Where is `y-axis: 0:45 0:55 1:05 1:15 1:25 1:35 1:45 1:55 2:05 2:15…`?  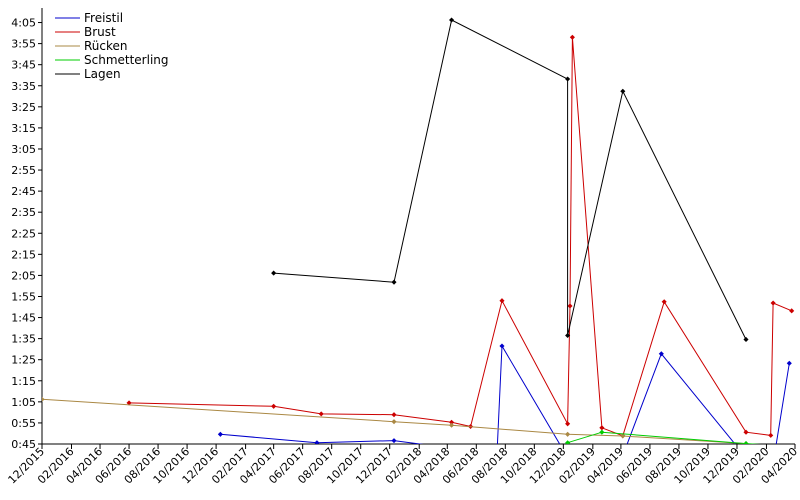
y-axis: 0:45 0:55 1:05 1:15 1:25 1:35 1:45 1:55 2:05 2:15… is located at coordinates (27, 229).